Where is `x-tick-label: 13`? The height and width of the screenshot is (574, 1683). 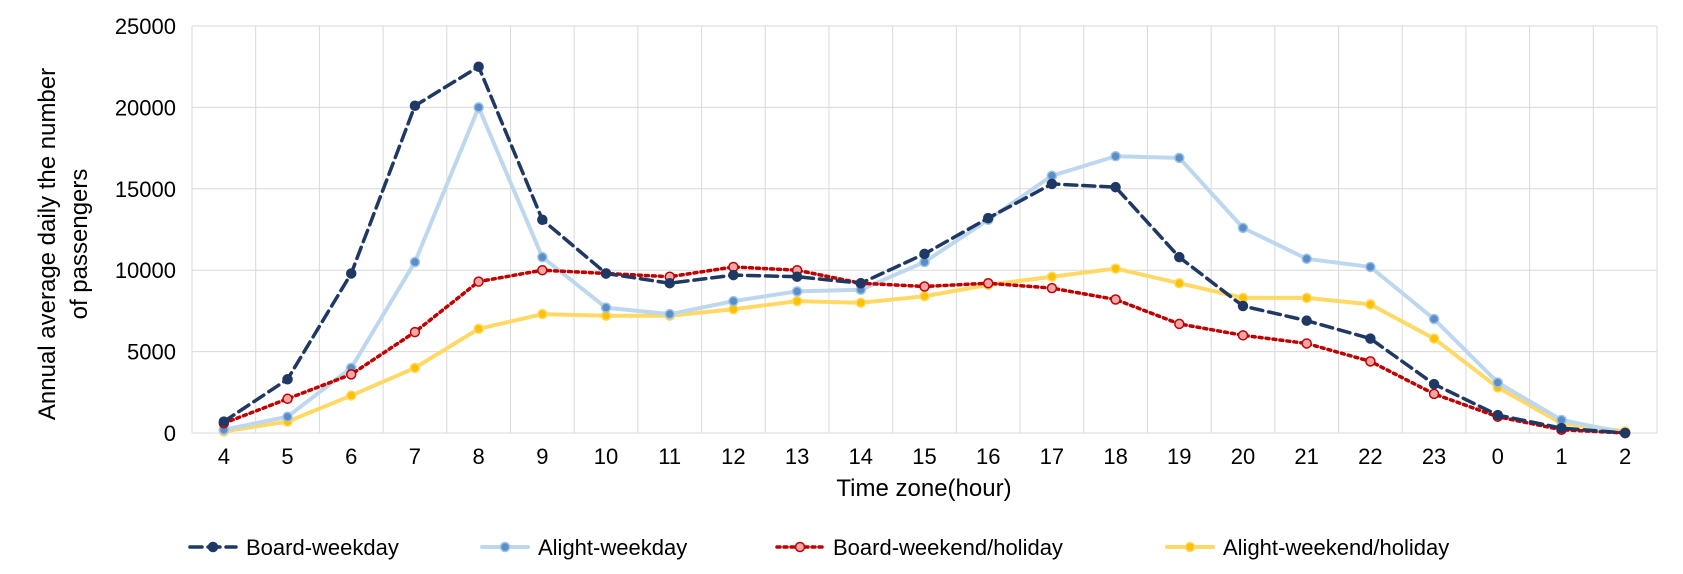
x-tick-label: 13 is located at coordinates (797, 456).